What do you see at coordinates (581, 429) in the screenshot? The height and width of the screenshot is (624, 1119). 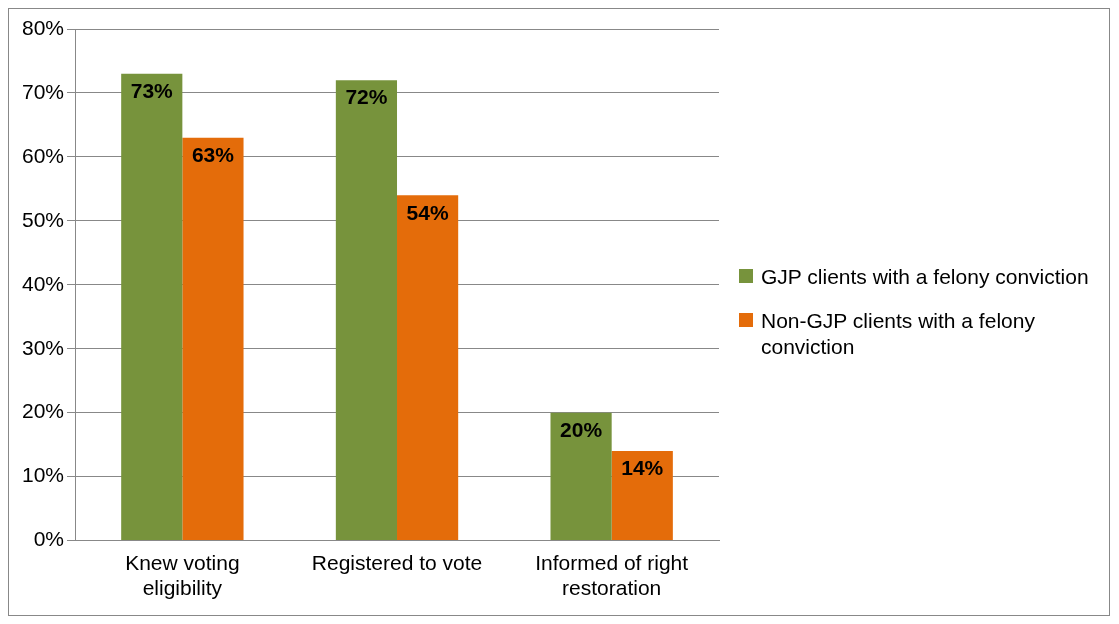 I see `data-label: 20%` at bounding box center [581, 429].